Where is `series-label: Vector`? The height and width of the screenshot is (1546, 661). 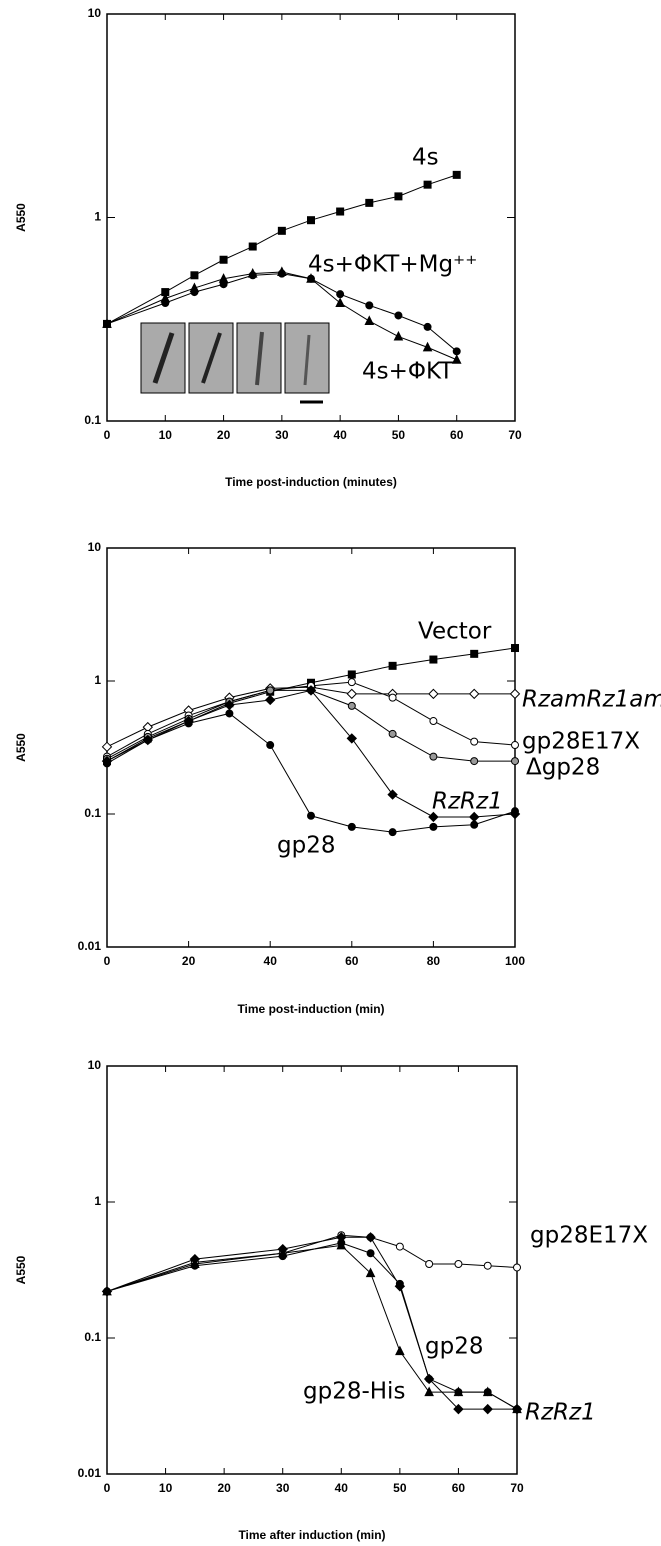 series-label: Vector is located at coordinates (455, 632).